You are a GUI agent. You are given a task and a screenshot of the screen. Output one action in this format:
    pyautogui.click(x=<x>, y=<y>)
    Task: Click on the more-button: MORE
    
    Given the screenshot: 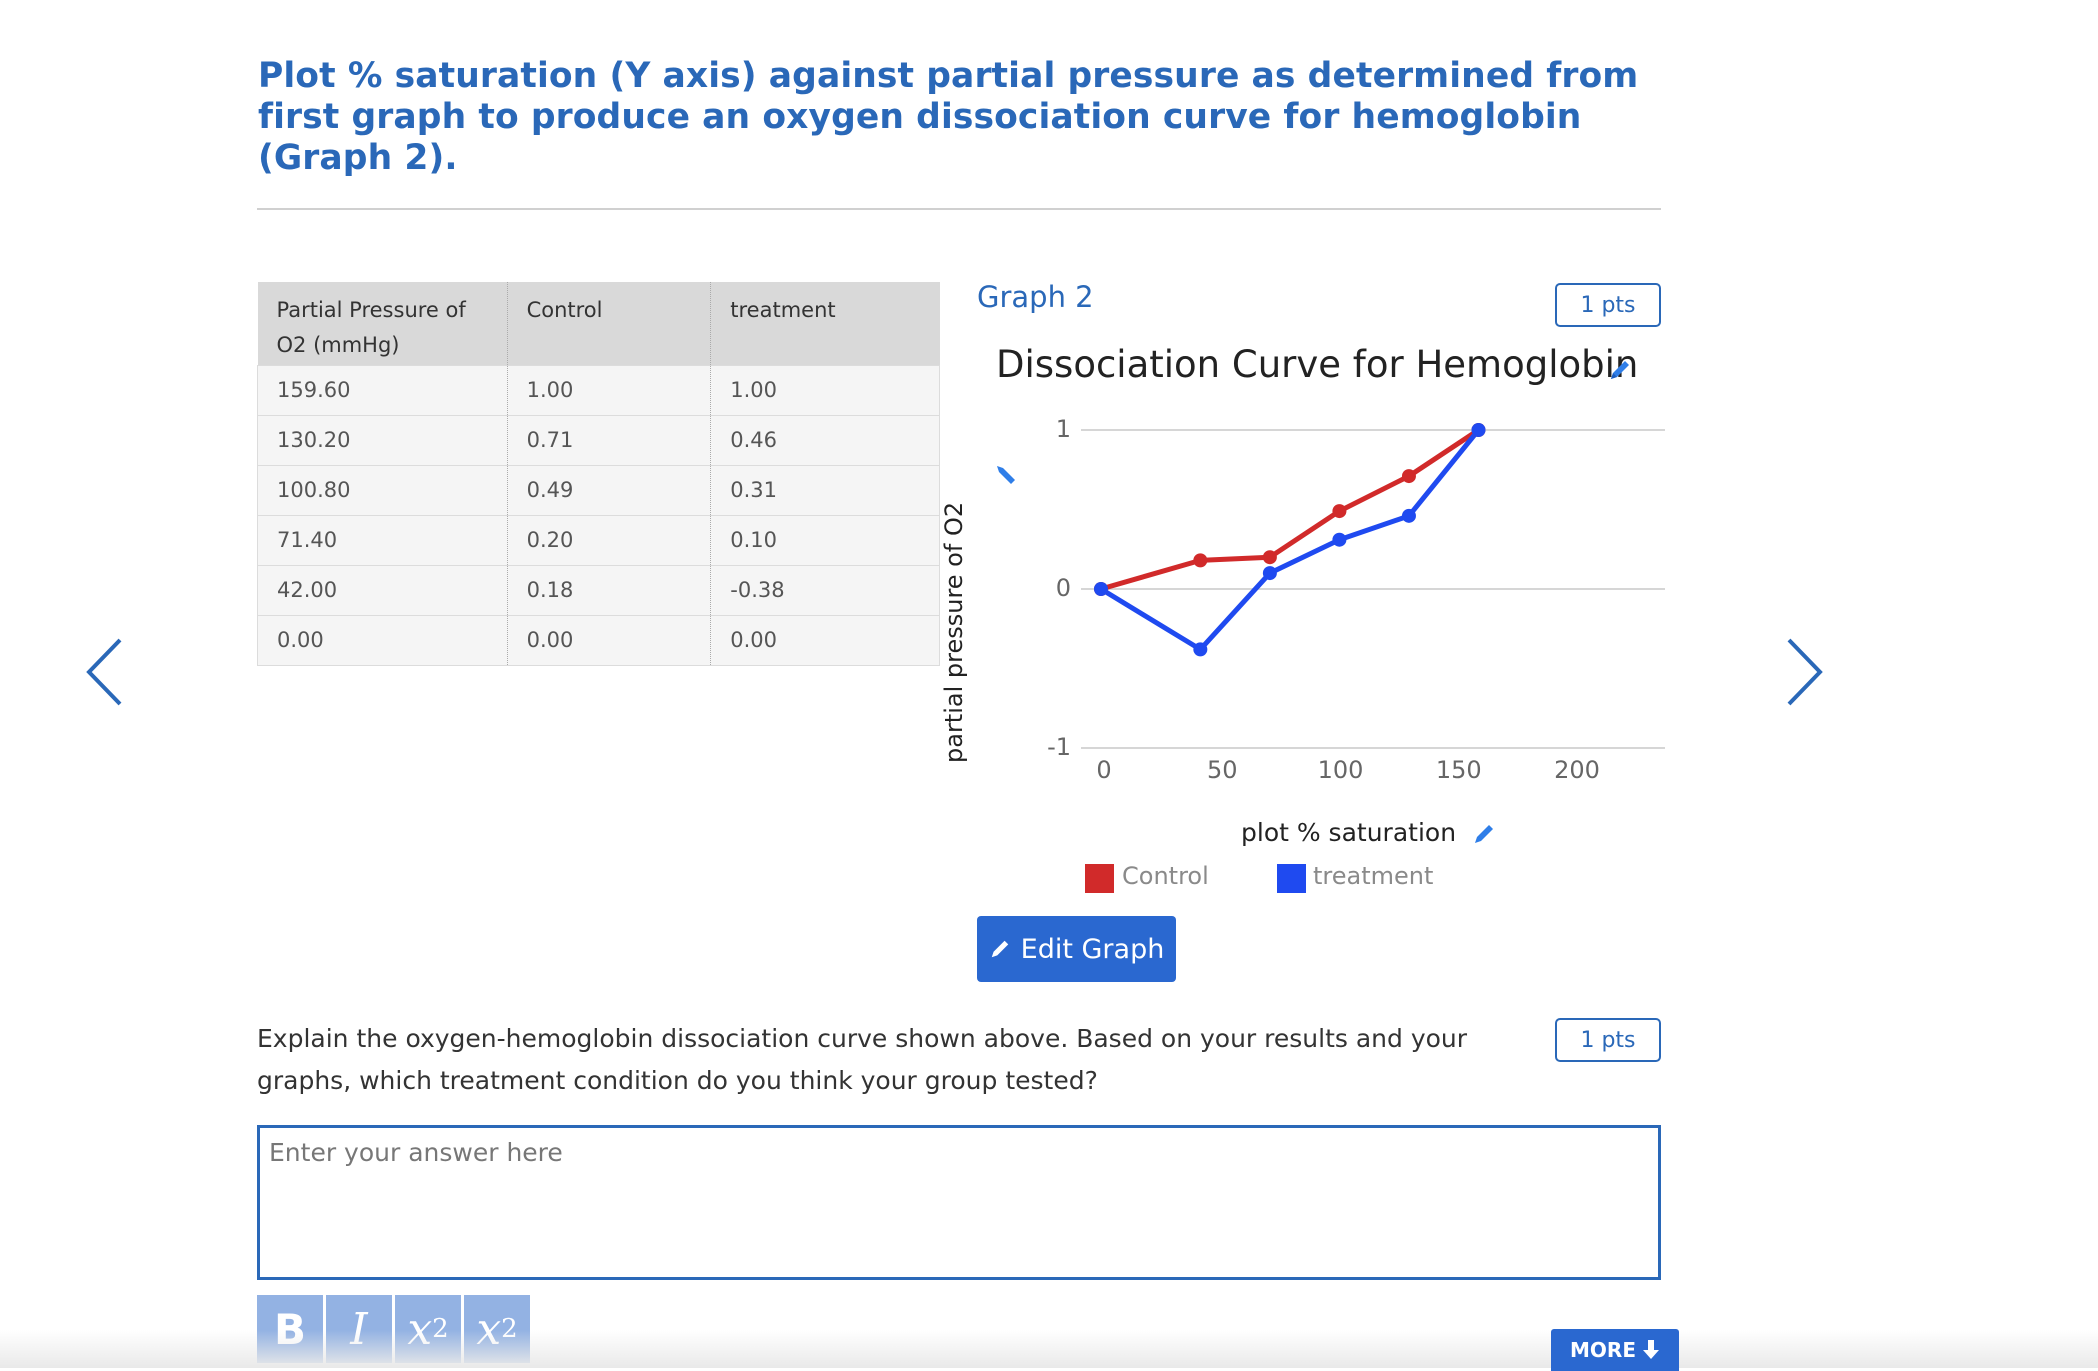 What is the action you would take?
    pyautogui.click(x=1615, y=1350)
    